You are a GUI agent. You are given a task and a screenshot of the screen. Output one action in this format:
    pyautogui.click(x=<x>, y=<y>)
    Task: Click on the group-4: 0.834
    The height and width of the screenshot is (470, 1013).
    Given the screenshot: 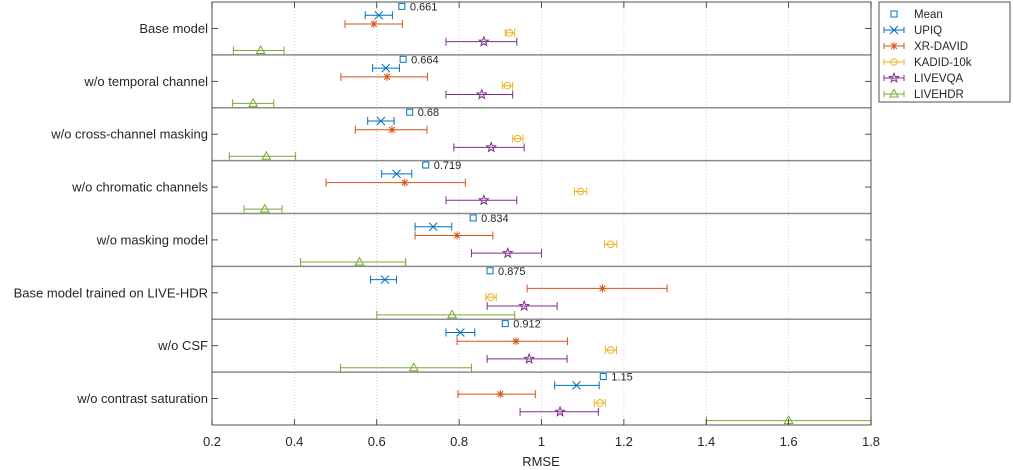 What is the action you would take?
    pyautogui.click(x=459, y=239)
    